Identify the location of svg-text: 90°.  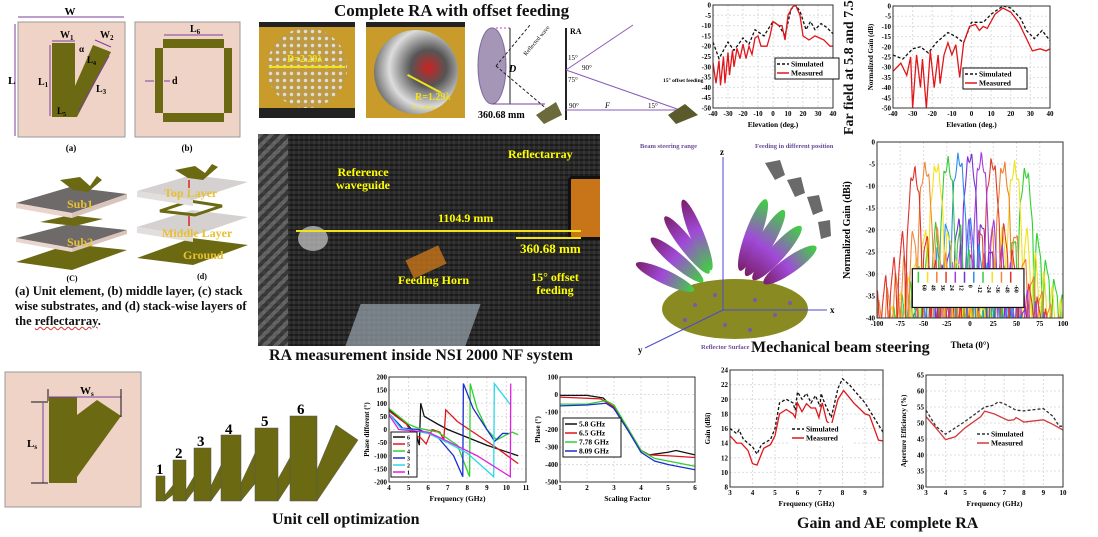
(574, 106).